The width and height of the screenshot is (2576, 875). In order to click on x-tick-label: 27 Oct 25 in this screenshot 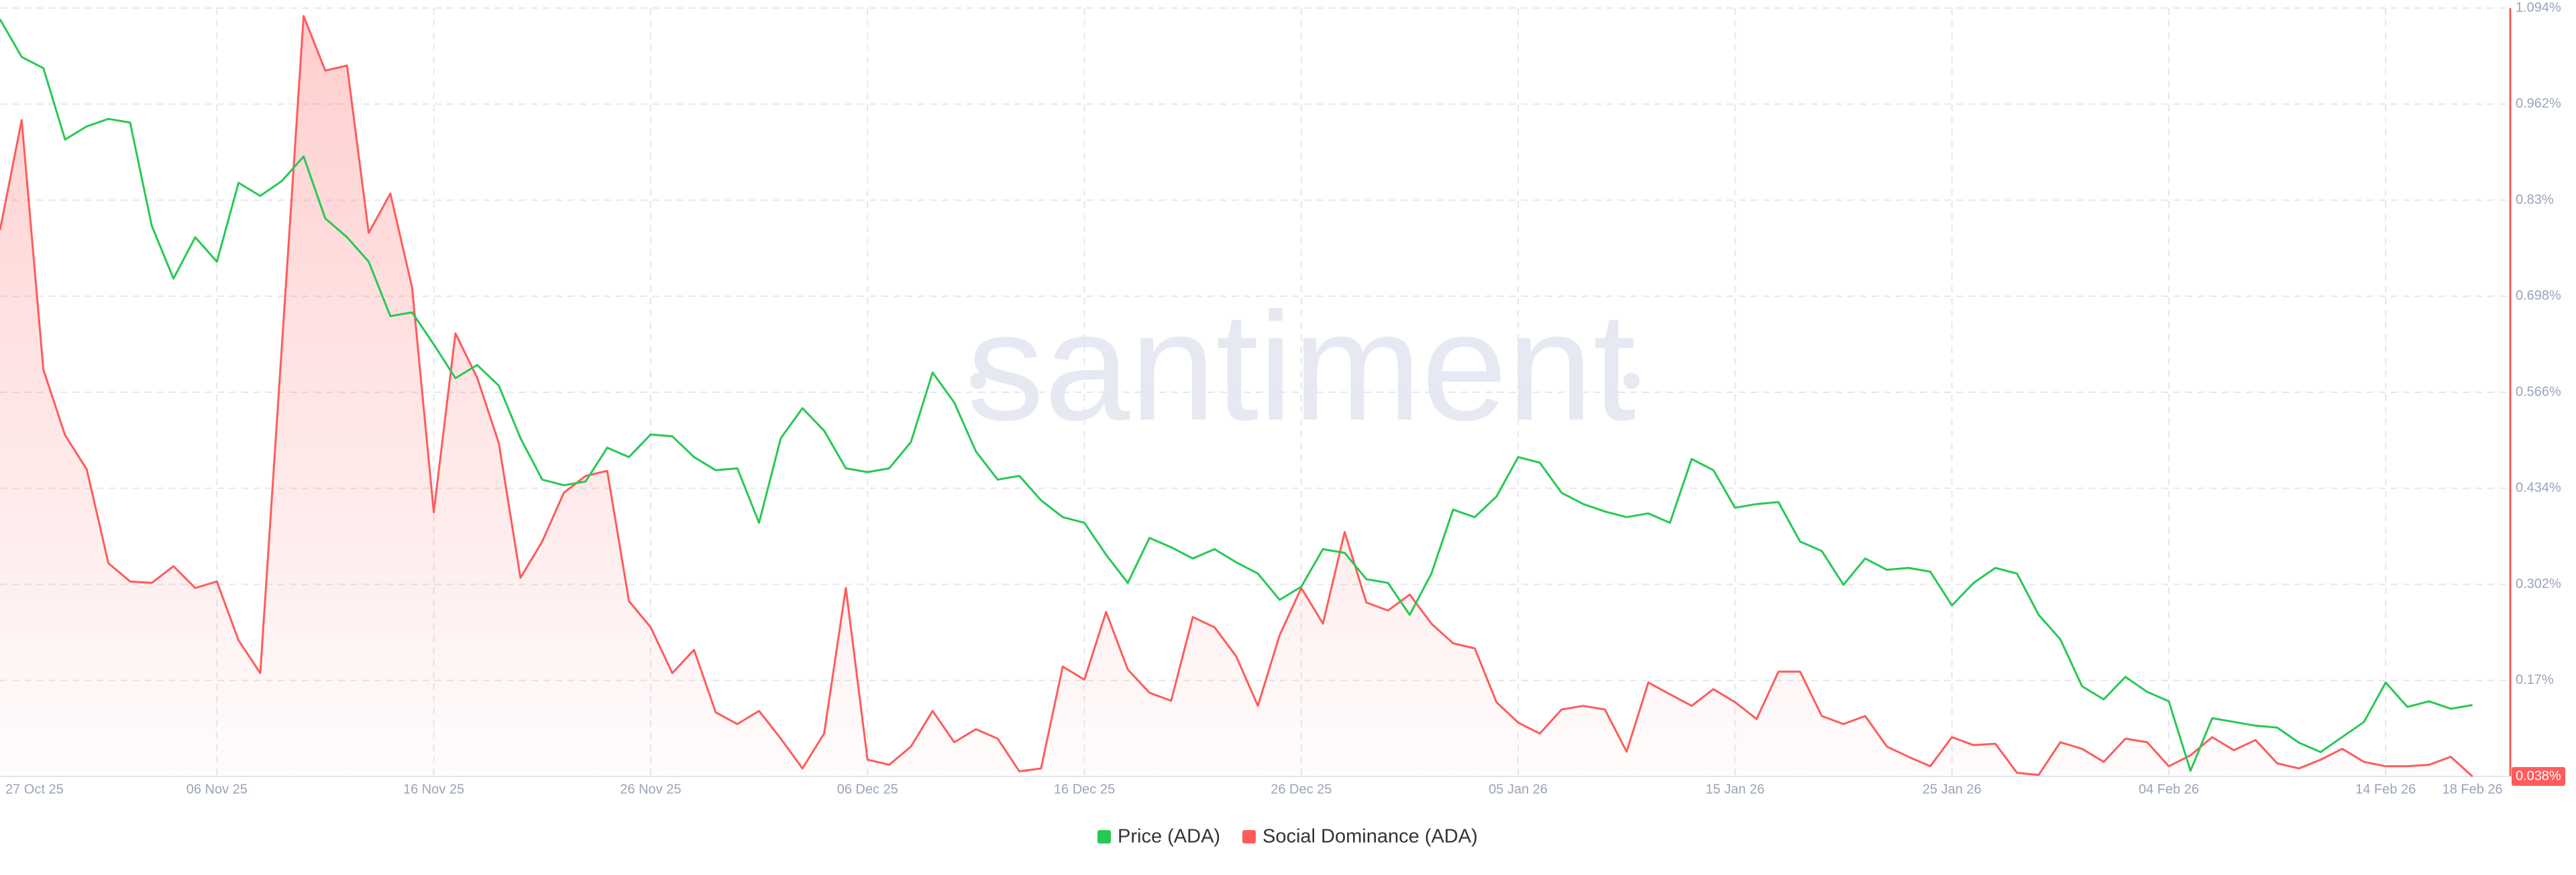, I will do `click(34, 789)`.